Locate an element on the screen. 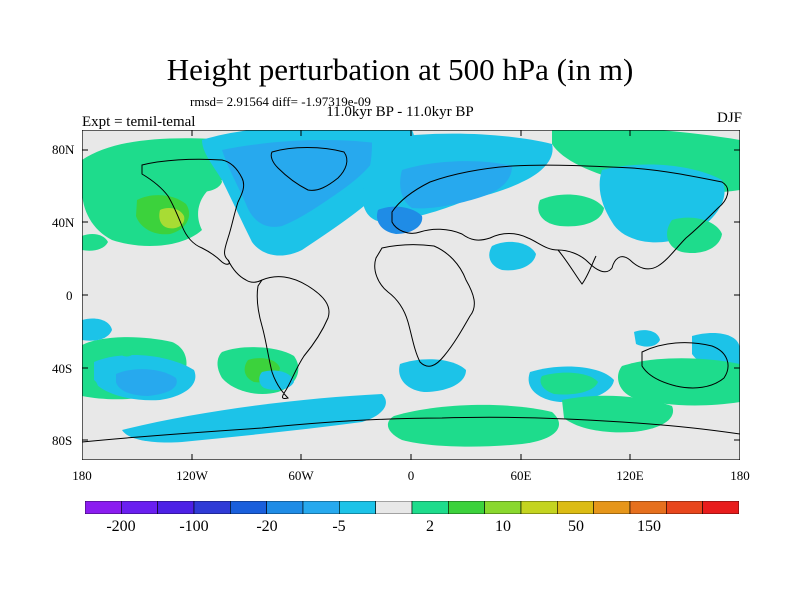 This screenshot has height=600, width=800. lon-label-0: 0 is located at coordinates (411, 475).